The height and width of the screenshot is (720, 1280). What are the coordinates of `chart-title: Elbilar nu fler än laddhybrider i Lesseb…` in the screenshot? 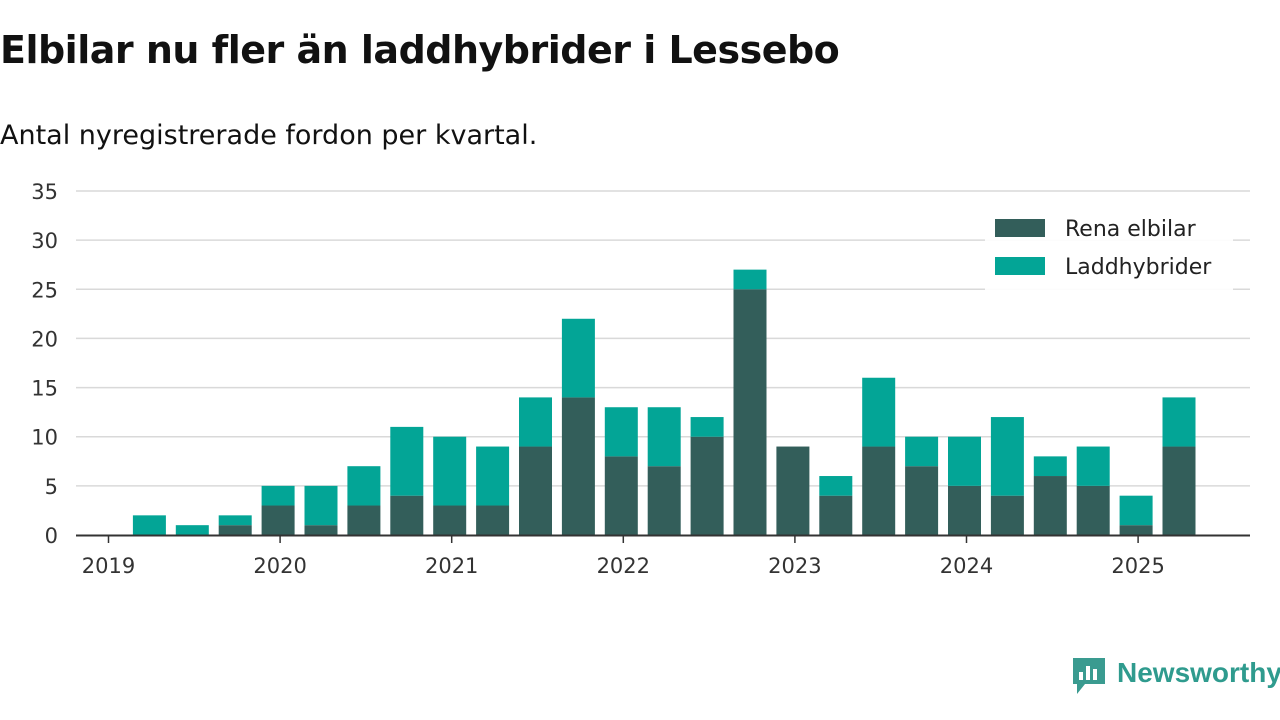 It's located at (420, 50).